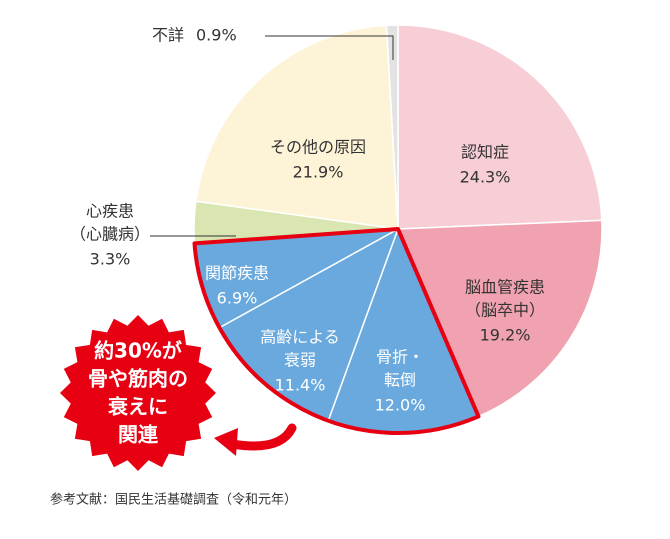 Image resolution: width=670 pixels, height=539 pixels. What do you see at coordinates (237, 298) in the screenshot?
I see `value-label: 6.9%` at bounding box center [237, 298].